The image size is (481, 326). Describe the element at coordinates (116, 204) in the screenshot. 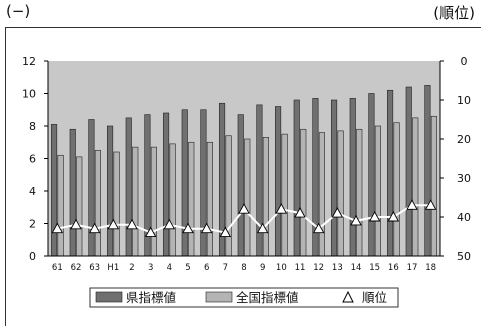

I see `bar-national-H1` at that location.